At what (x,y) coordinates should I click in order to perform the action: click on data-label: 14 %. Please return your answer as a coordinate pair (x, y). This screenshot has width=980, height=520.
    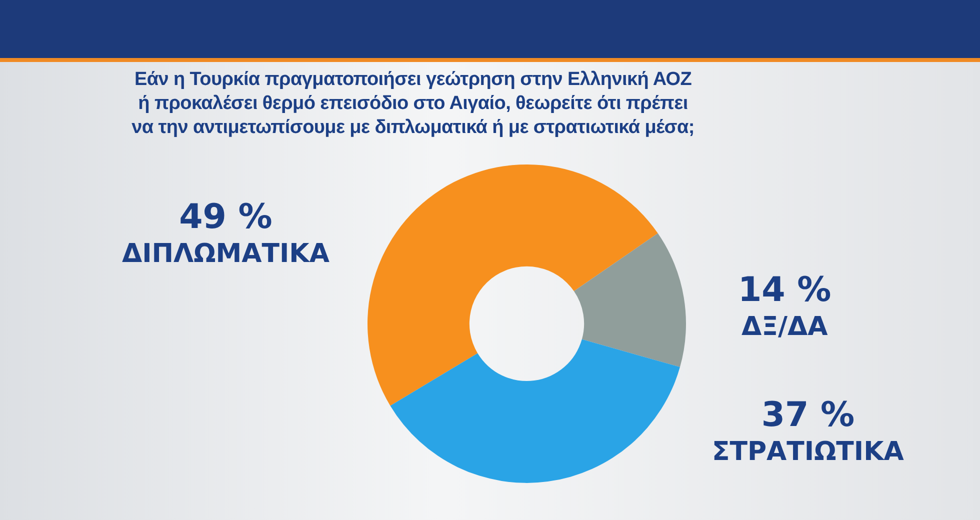
    Looking at the image, I should click on (785, 290).